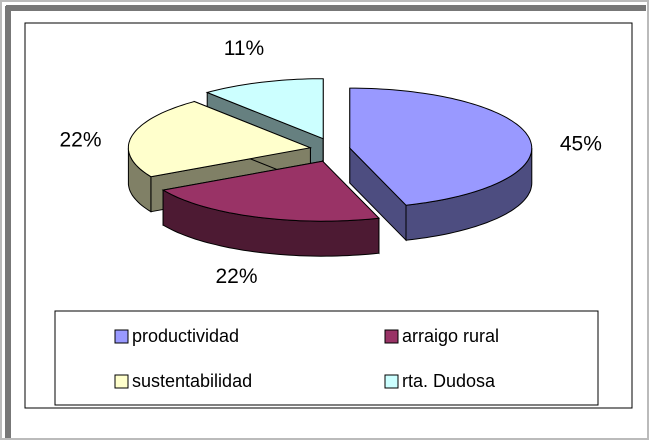  I want to click on data-label: 11%, so click(244, 48).